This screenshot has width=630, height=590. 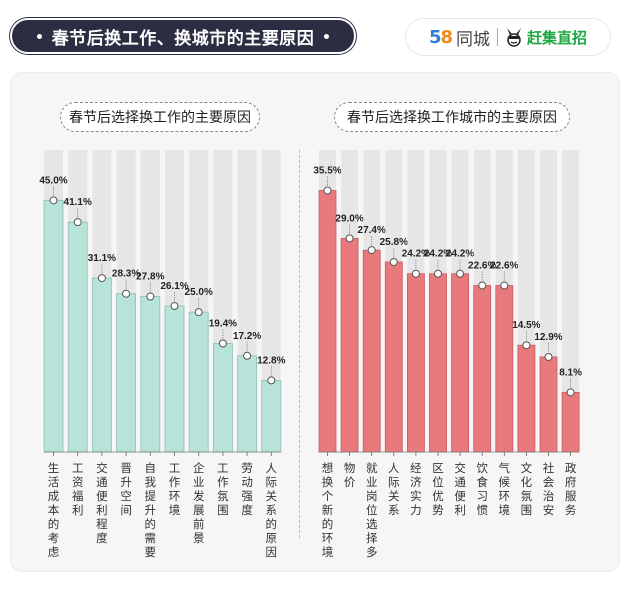 I want to click on left-chart-title-text: 春节后选择换工作的主要原因, so click(x=160, y=118).